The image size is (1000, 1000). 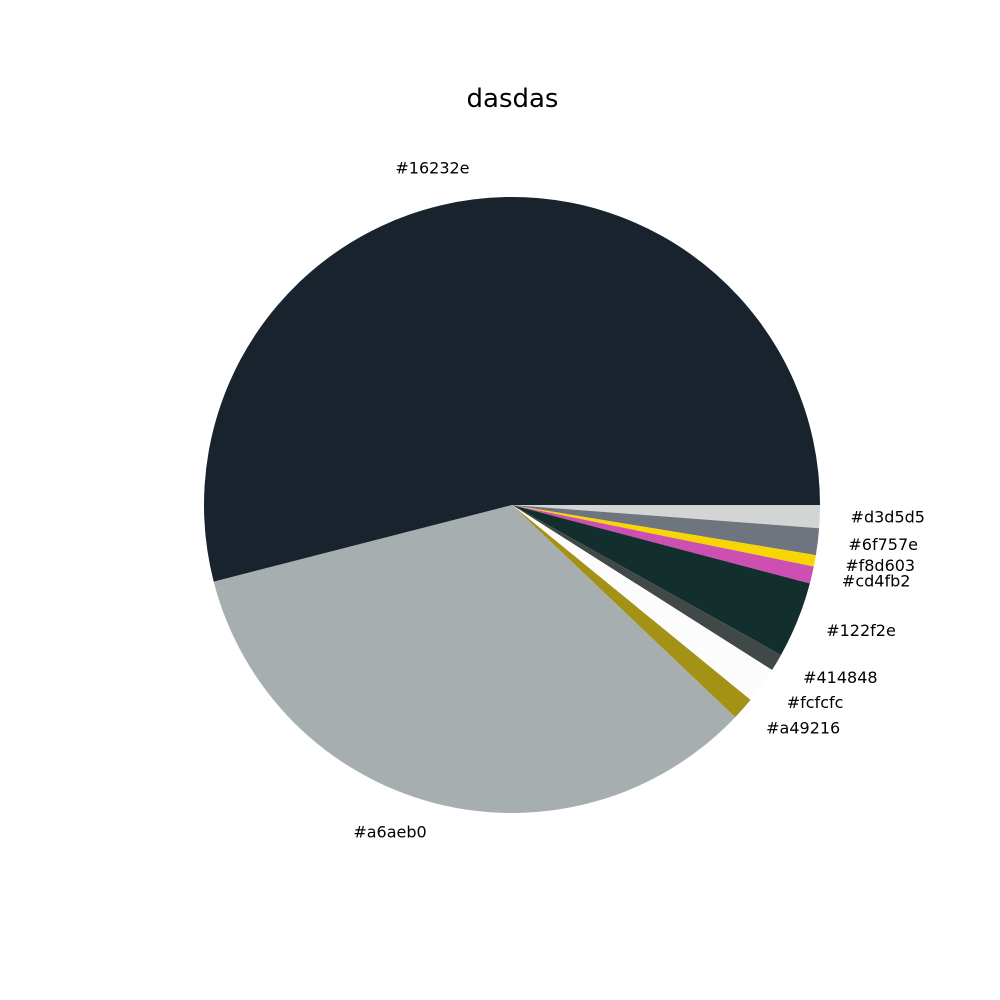 I want to click on pie-slice-label-6: #fcfcfc, so click(x=815, y=702).